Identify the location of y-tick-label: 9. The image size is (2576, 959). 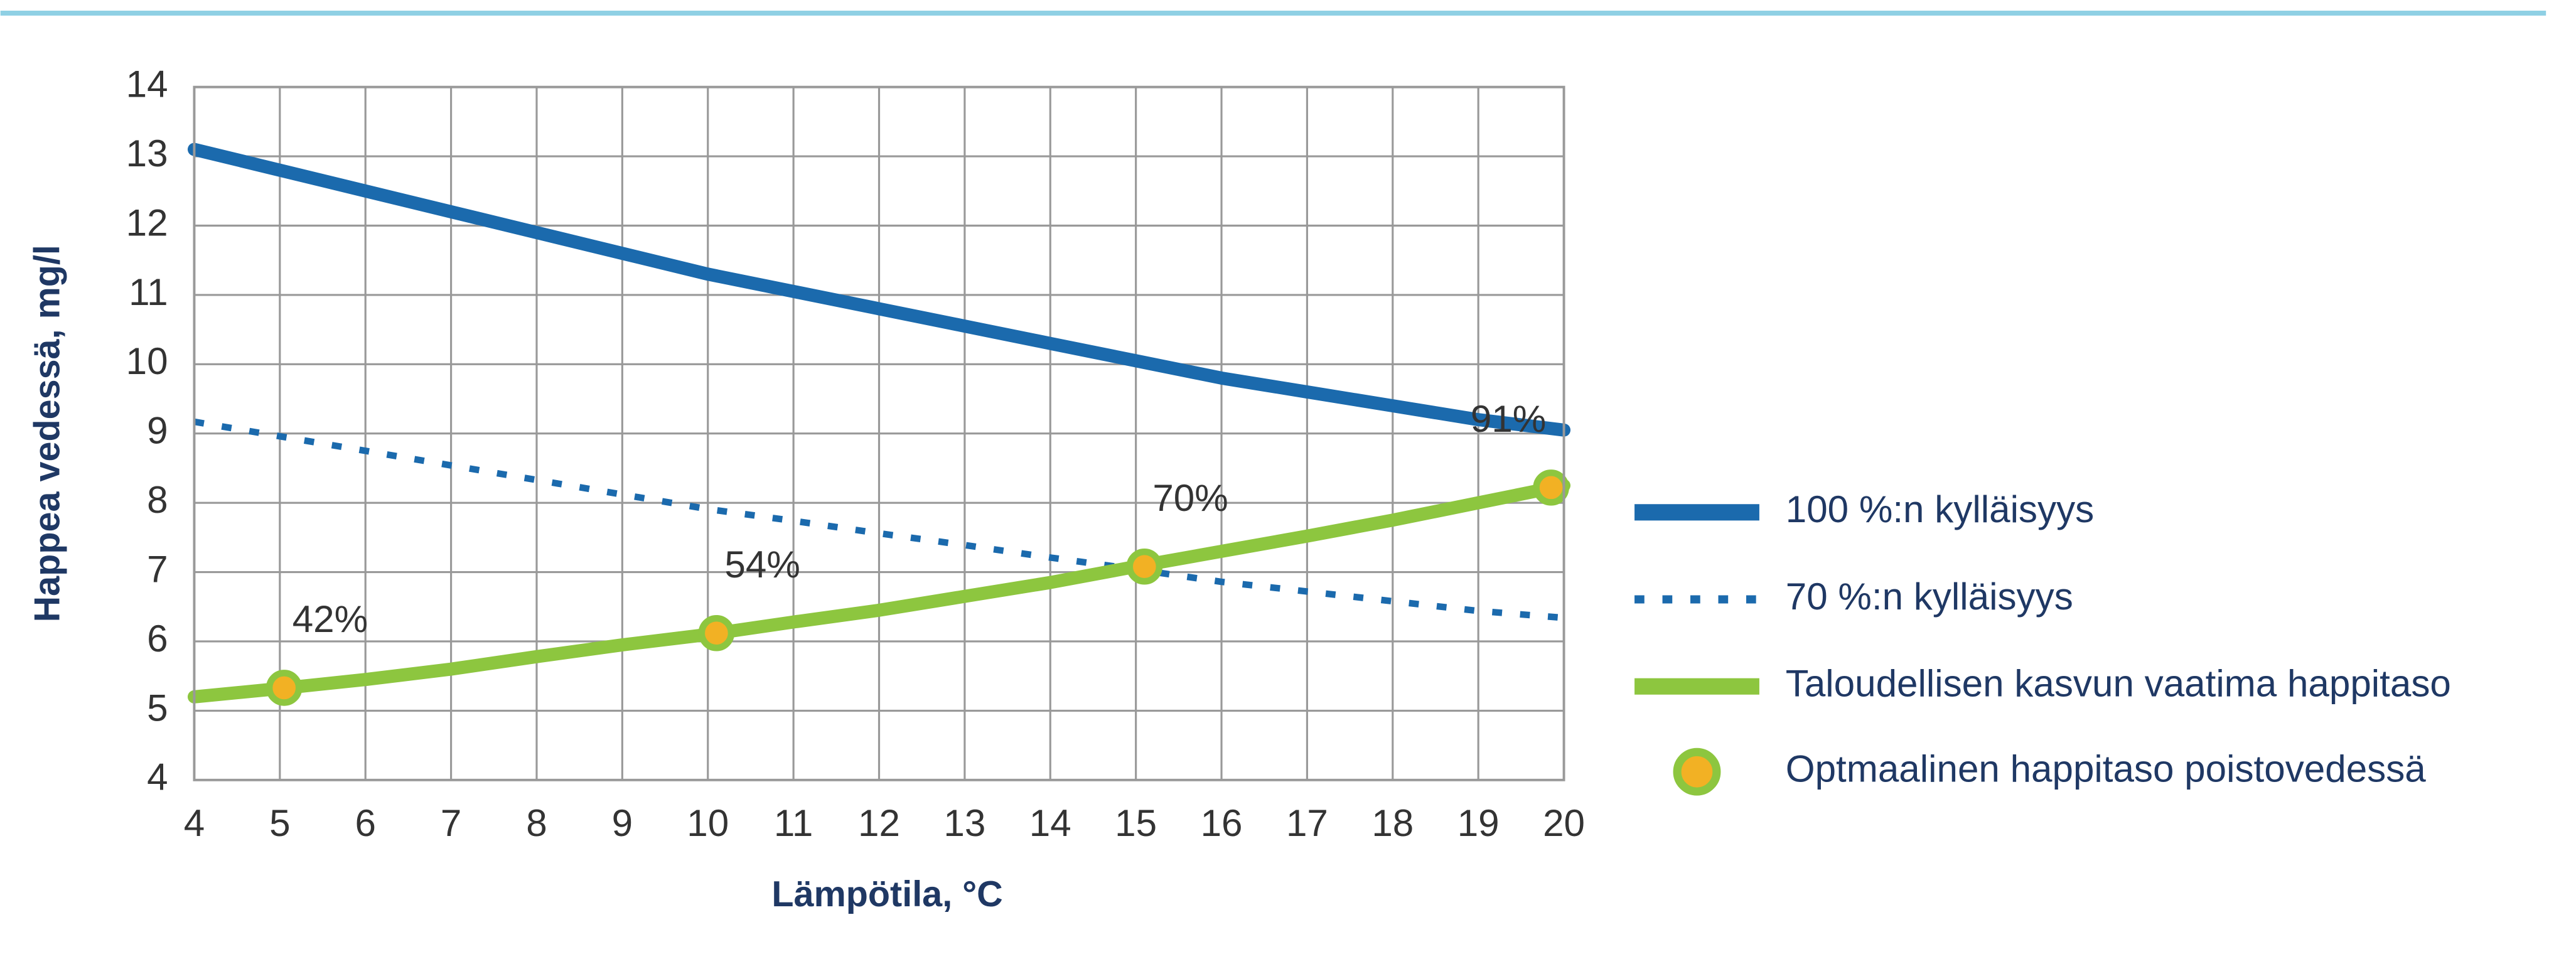
(157, 431).